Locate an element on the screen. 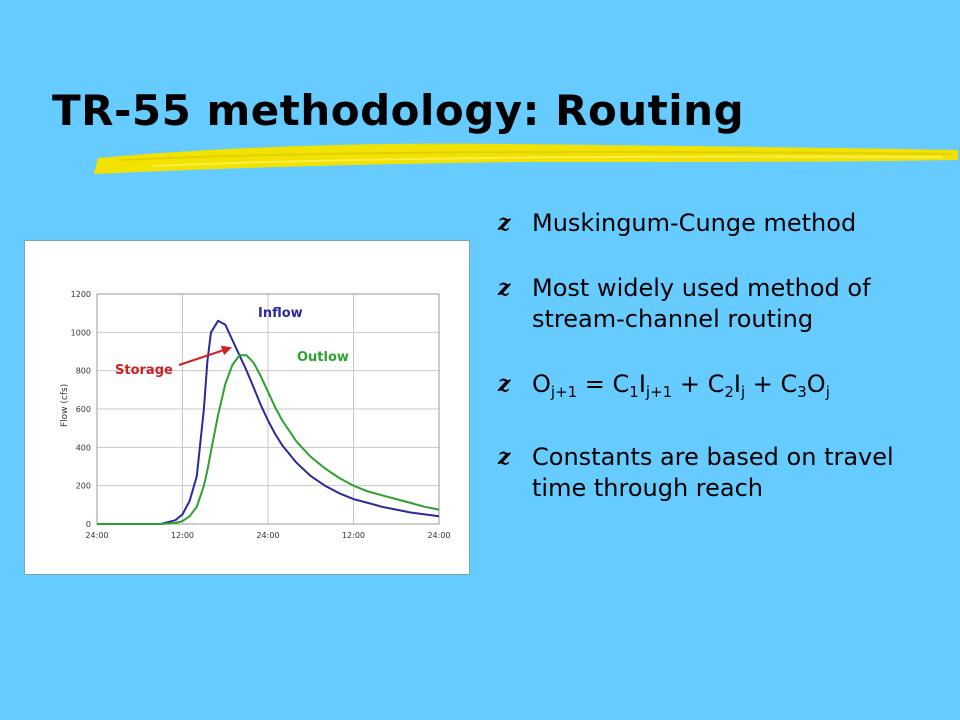  eq-sub: 1 is located at coordinates (634, 392).